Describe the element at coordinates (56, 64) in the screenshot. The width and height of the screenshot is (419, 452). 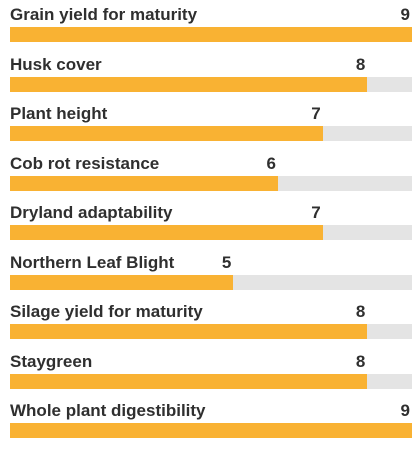
I see `rating-label: Husk cover` at that location.